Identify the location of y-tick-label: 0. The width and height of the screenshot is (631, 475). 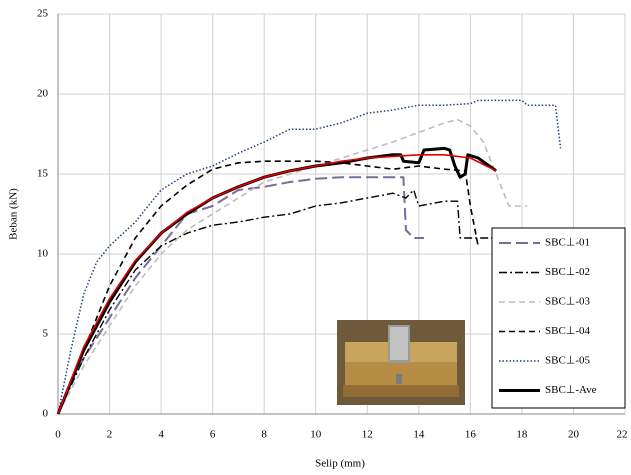
(46, 414).